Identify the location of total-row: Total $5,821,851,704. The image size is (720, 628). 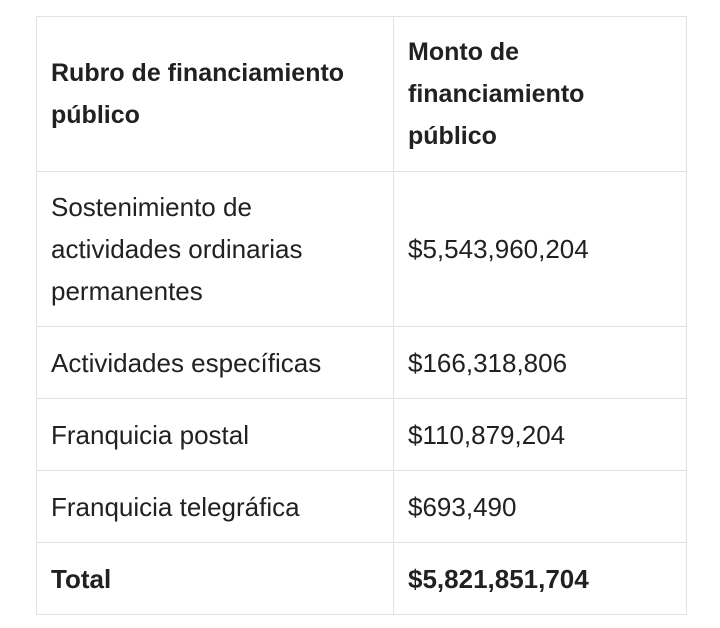
(361, 578).